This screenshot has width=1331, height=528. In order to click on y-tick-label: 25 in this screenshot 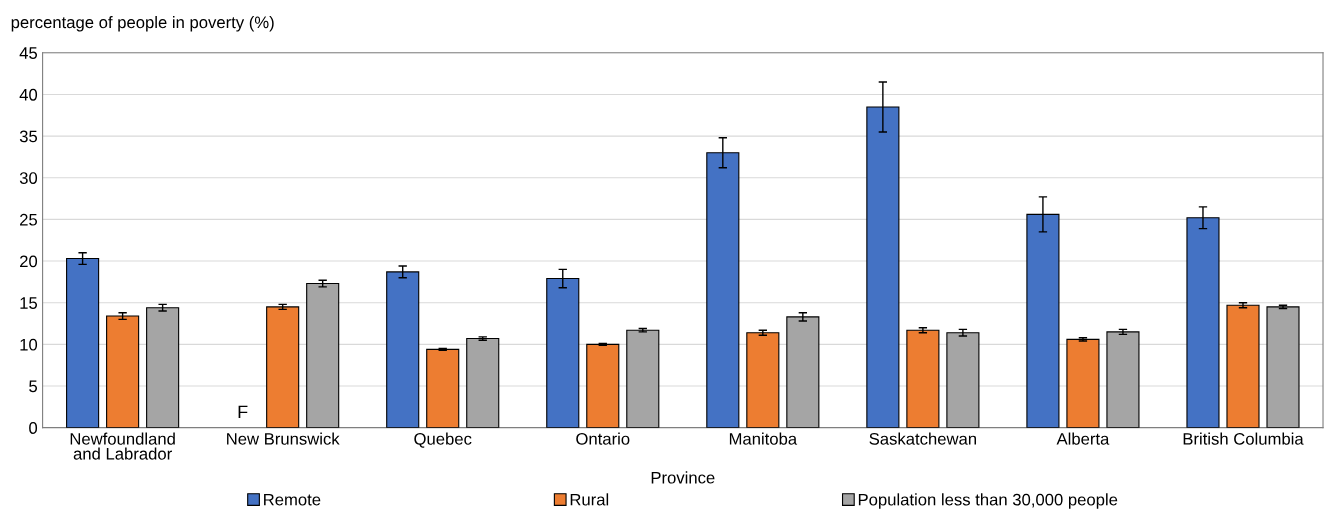, I will do `click(29, 219)`.